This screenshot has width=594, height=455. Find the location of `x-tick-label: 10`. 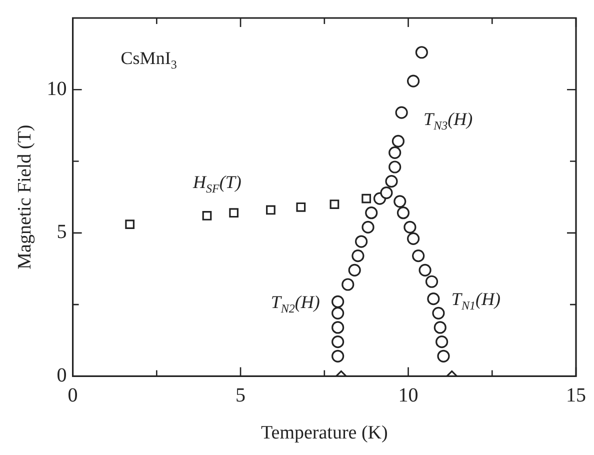

x-tick-label: 10 is located at coordinates (408, 395).